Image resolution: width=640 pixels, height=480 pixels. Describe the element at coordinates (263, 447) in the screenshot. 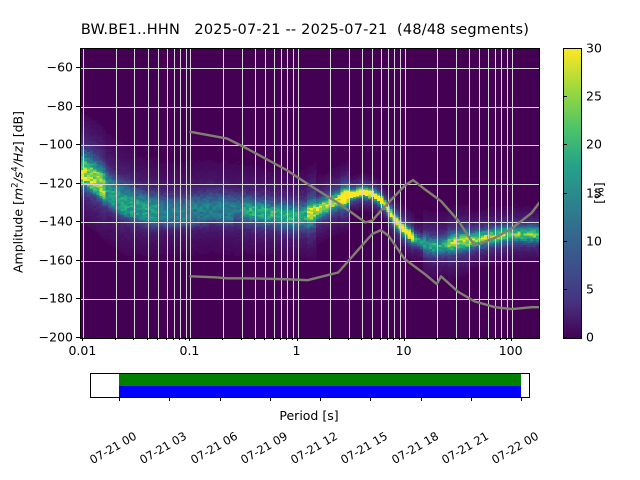

I see `timeline-tick-label: 07-21 09` at that location.